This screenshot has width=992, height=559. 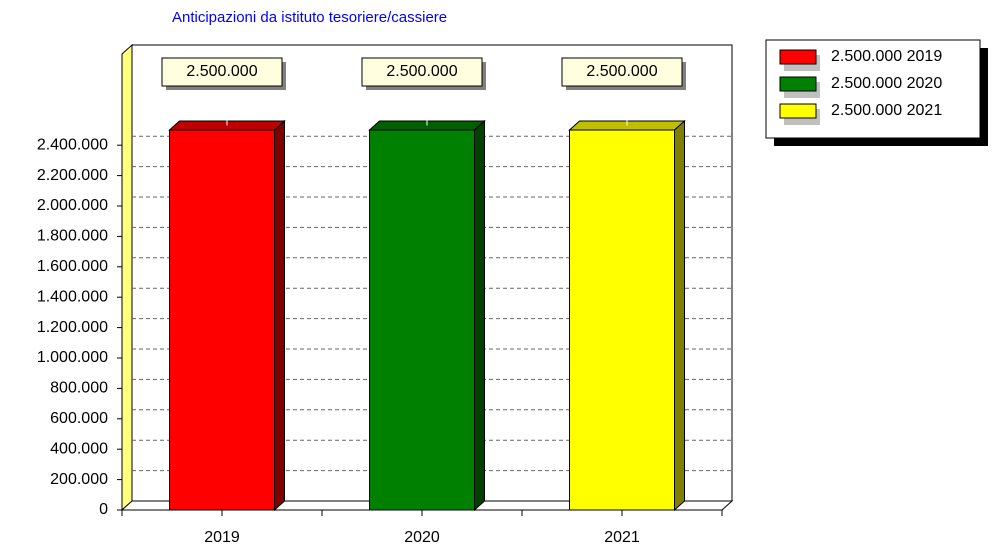 I want to click on legend-label: 2.500.000 2020, so click(x=886, y=83).